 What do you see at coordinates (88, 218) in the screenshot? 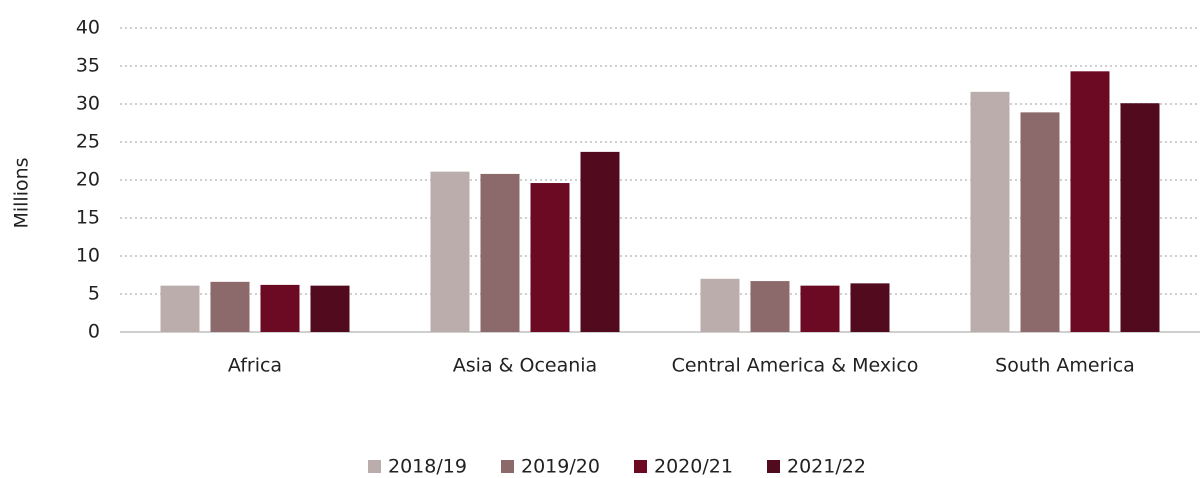
I see `y-tick-label: 15` at bounding box center [88, 218].